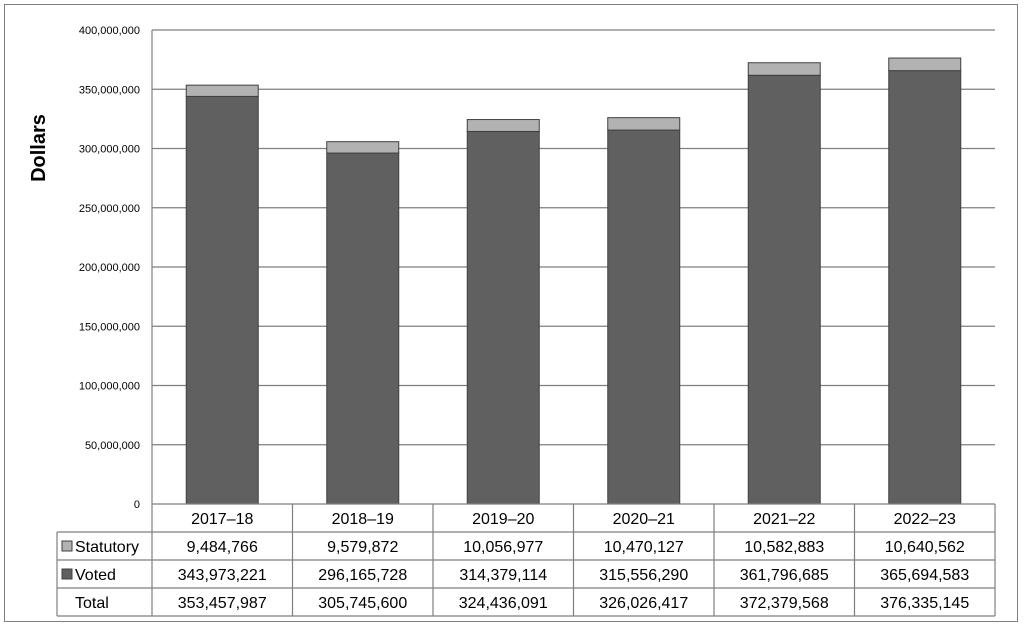  I want to click on data-label: 326,026,417, so click(643, 603).